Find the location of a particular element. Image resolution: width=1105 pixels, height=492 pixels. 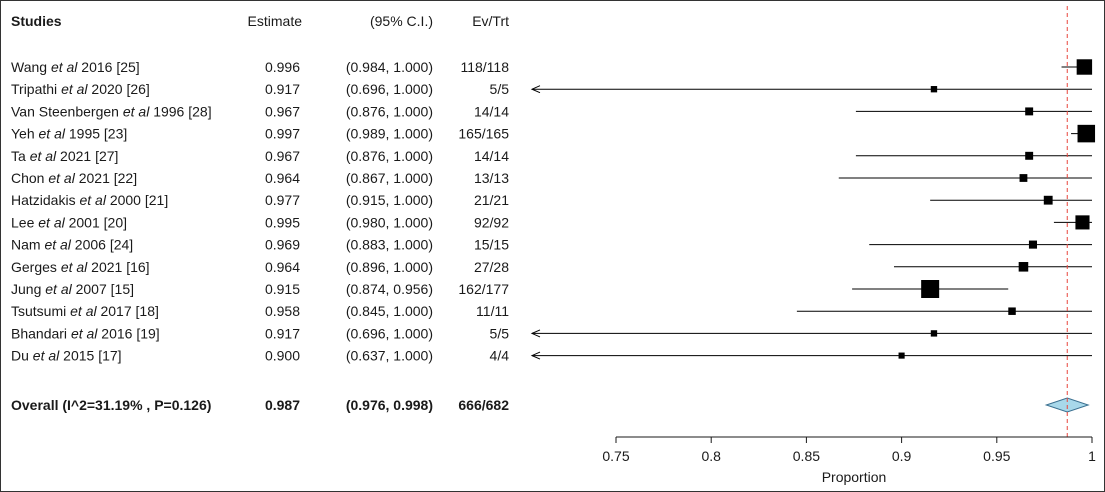

study-events: 118/118 is located at coordinates (484, 67).